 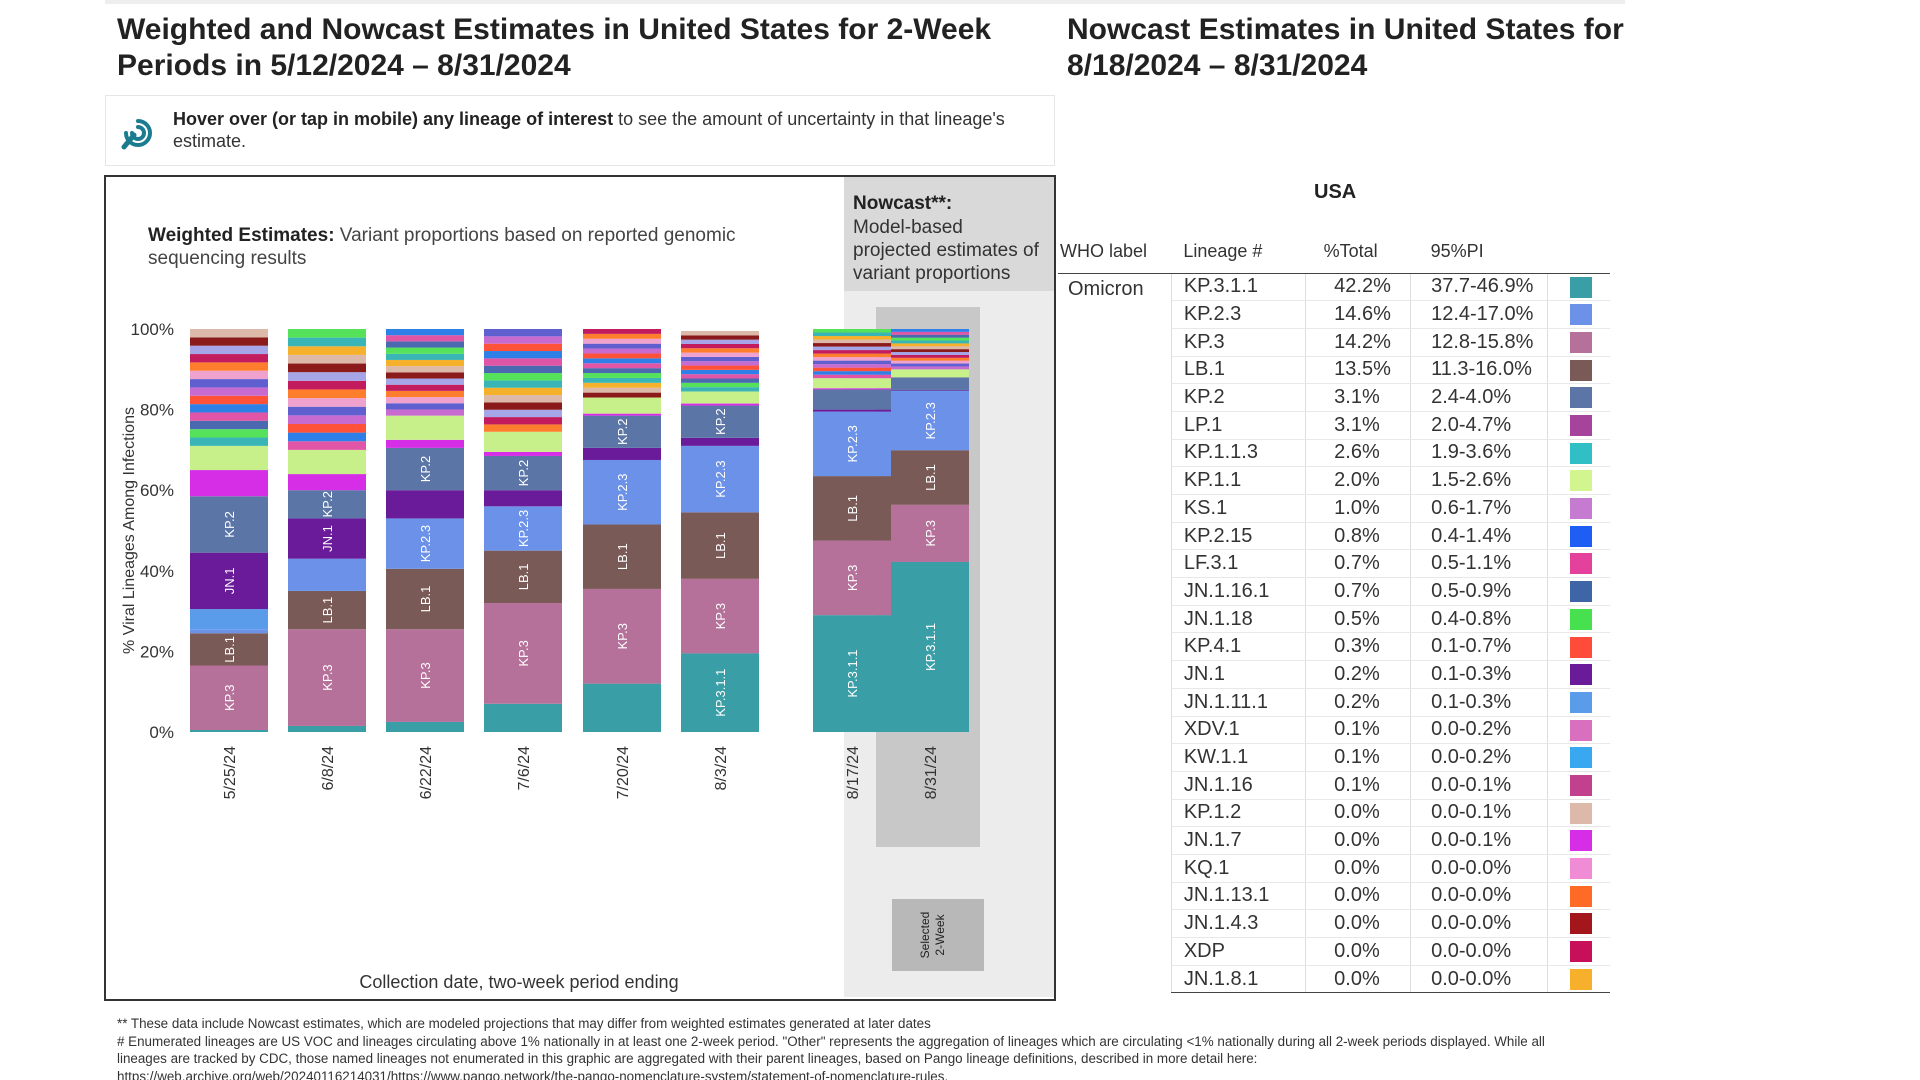 What do you see at coordinates (1334, 647) in the screenshot?
I see `table-row: KP.4.1 0.3% 0.1-0.7%` at bounding box center [1334, 647].